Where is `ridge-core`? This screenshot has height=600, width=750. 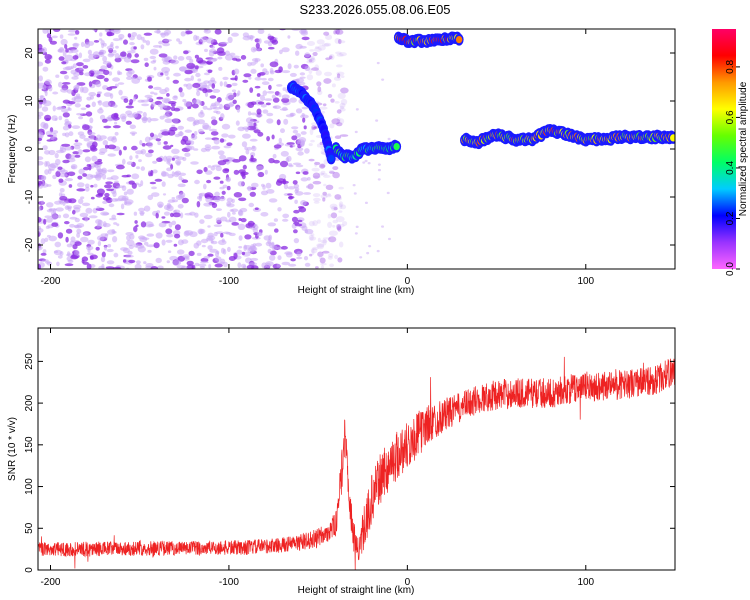
ridge-core is located at coordinates (331, 158).